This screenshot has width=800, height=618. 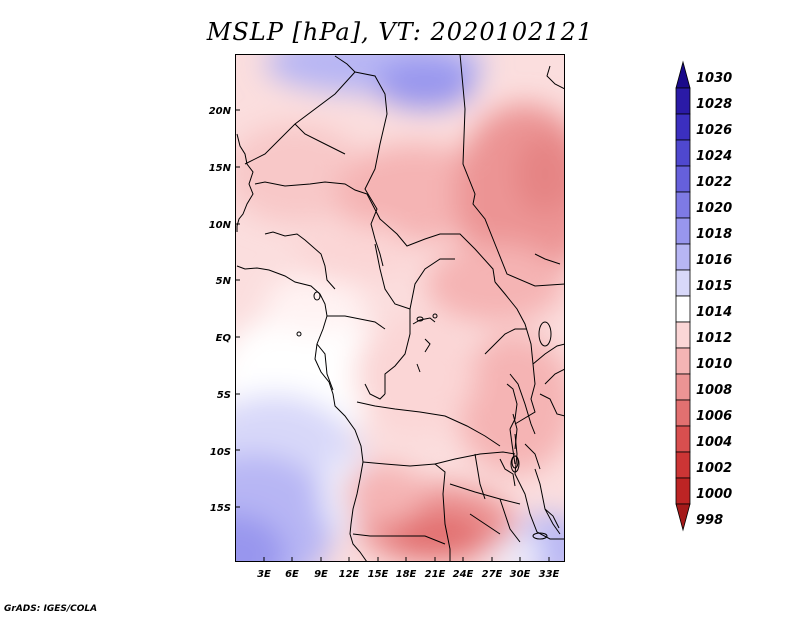 What do you see at coordinates (714, 338) in the screenshot?
I see `colorbar-label: 1012` at bounding box center [714, 338].